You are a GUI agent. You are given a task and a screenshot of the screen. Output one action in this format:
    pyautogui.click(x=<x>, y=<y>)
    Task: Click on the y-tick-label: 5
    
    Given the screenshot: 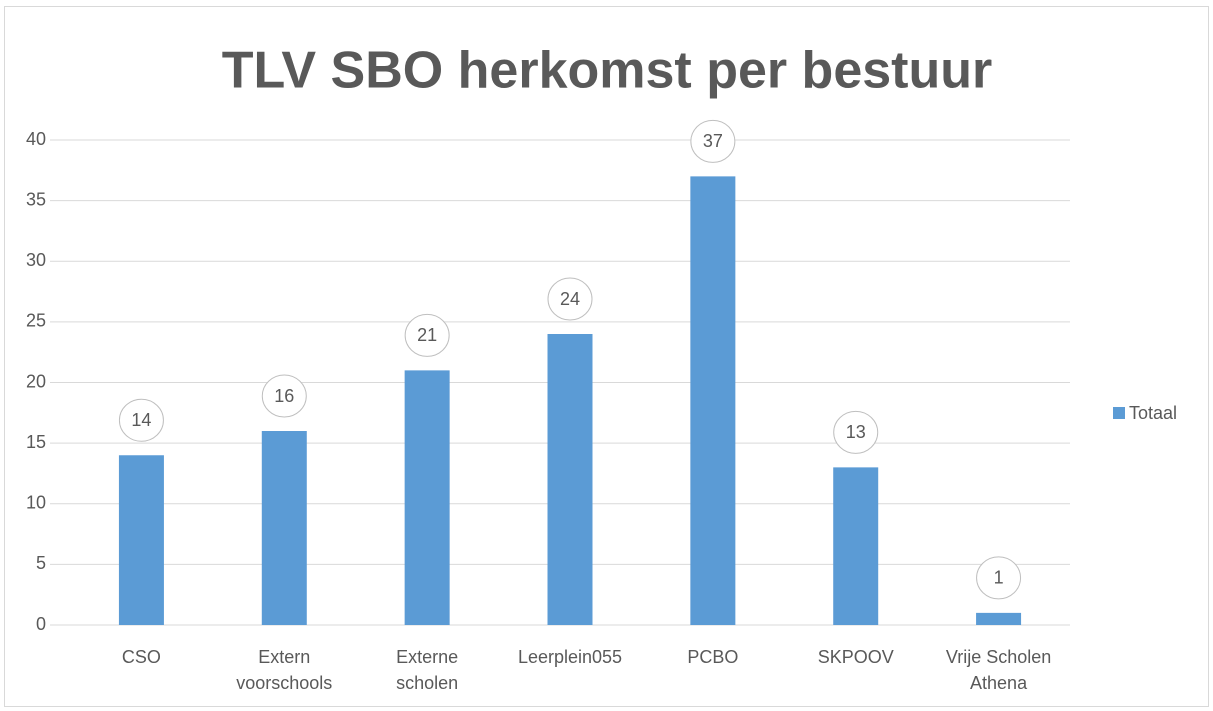 What is the action you would take?
    pyautogui.click(x=41, y=563)
    